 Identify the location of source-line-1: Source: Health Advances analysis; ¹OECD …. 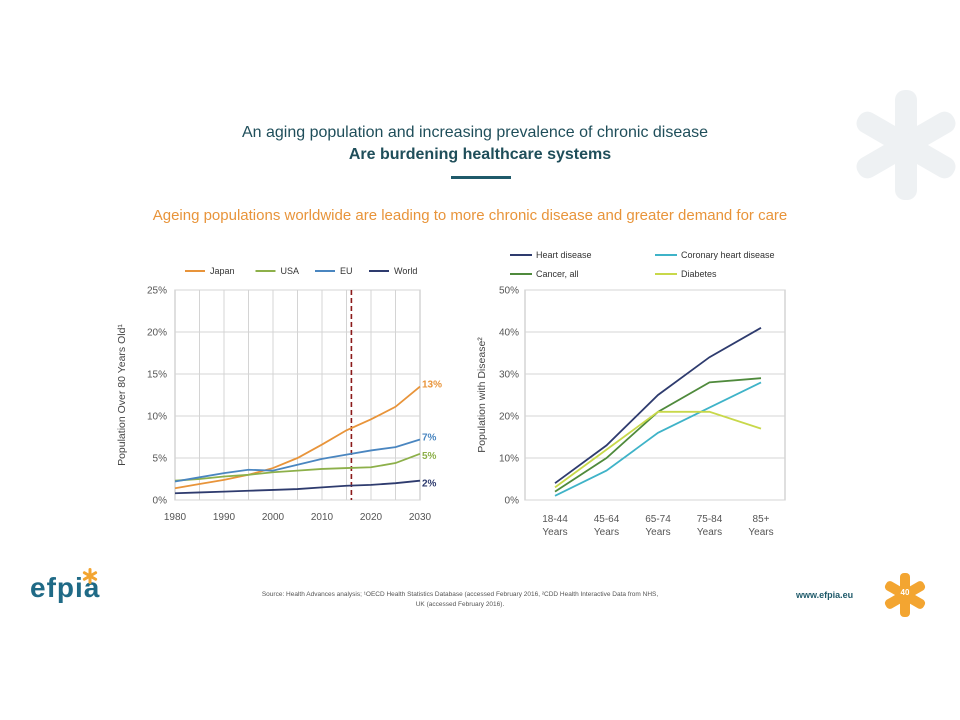
(460, 594).